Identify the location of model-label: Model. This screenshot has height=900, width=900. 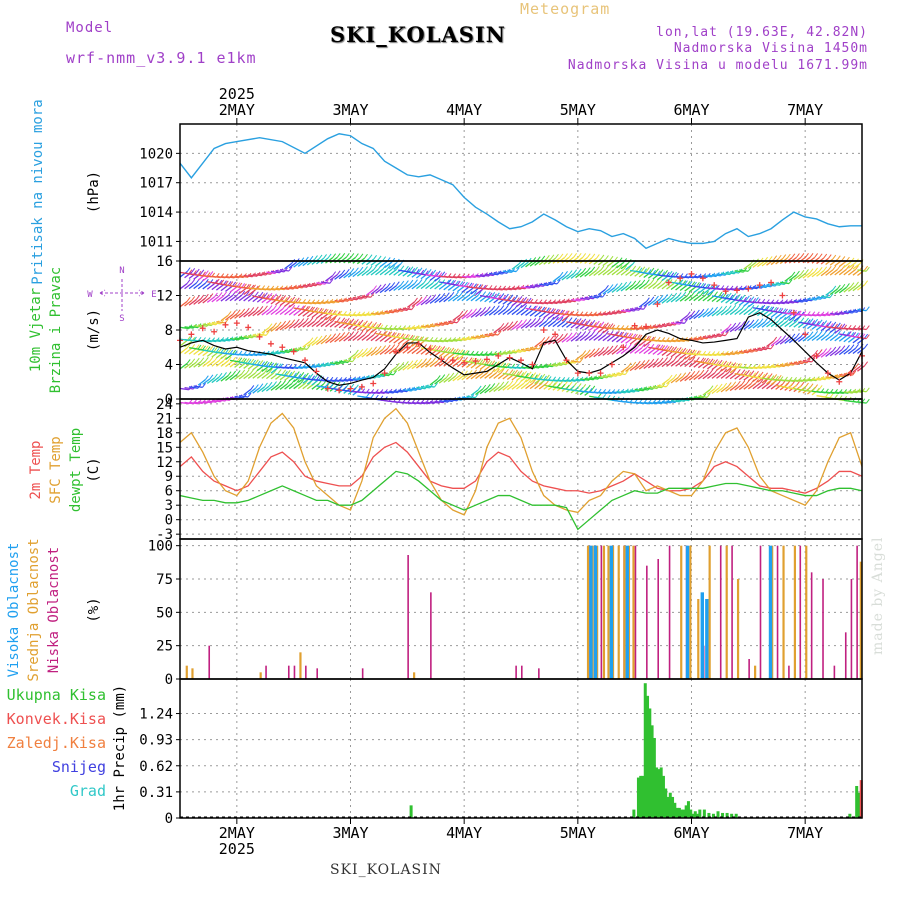
(90, 28).